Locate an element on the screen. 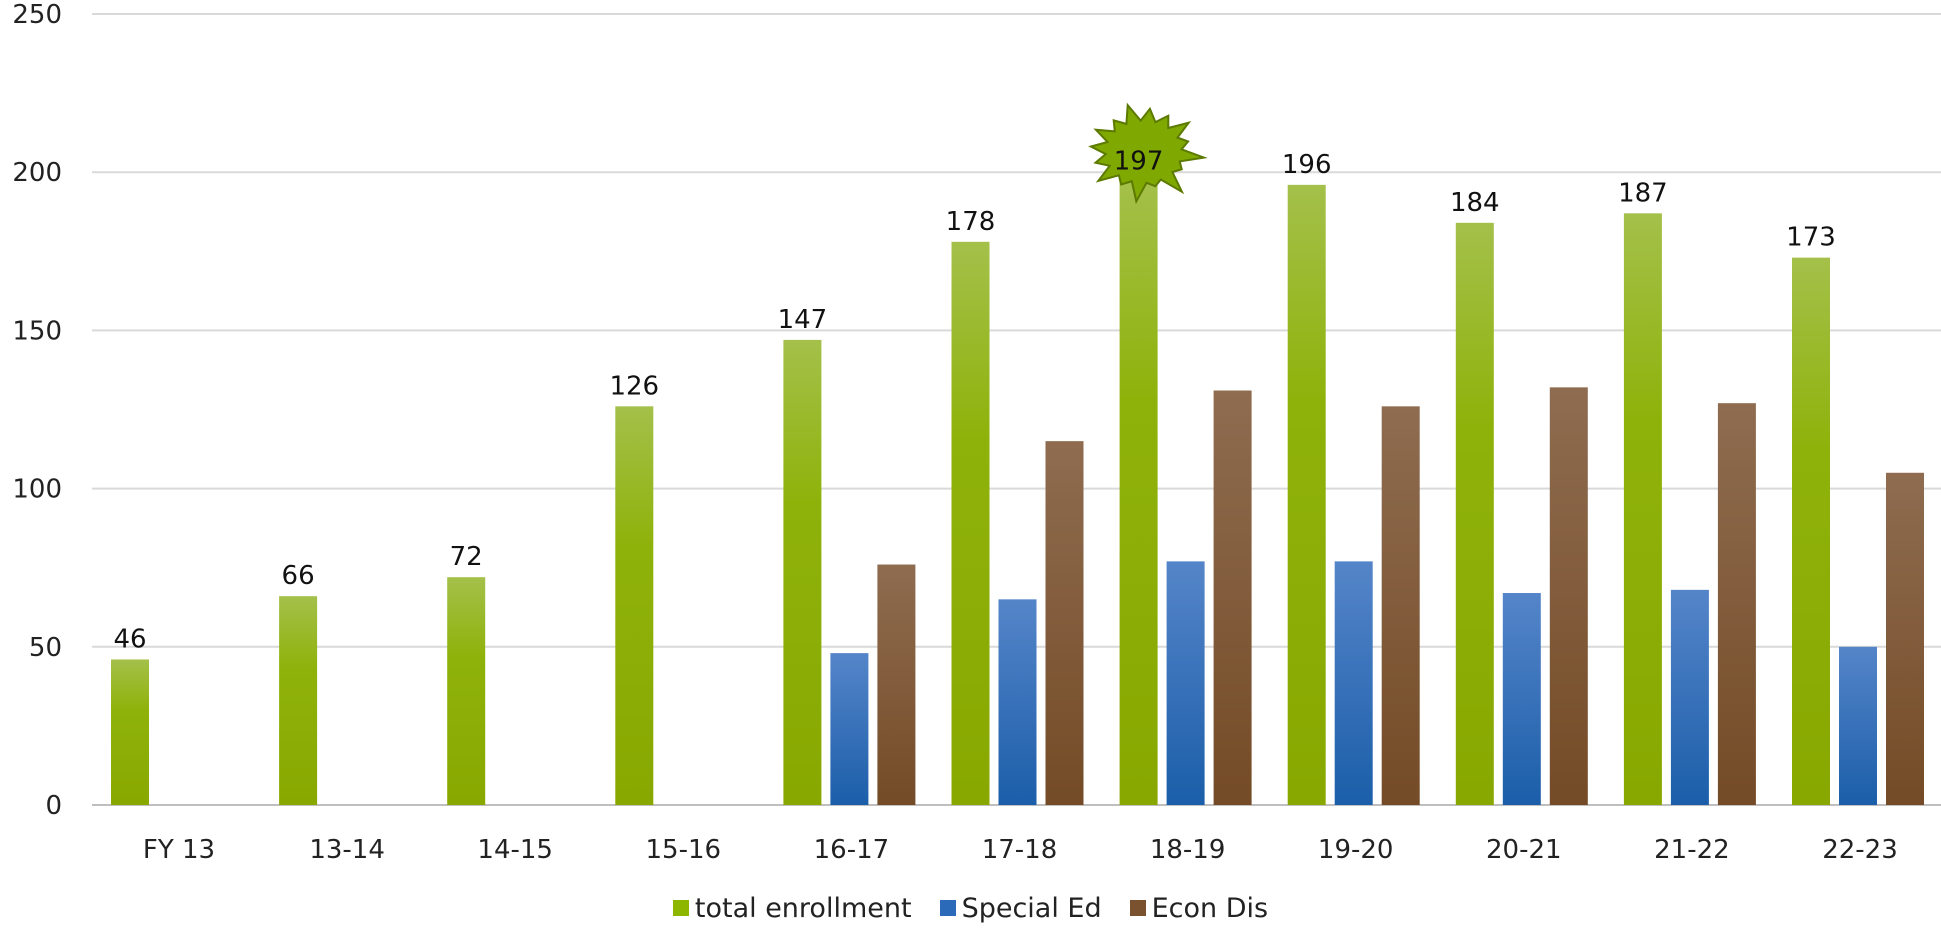  legend-item-total-enrollment: total enrollment is located at coordinates (792, 908).